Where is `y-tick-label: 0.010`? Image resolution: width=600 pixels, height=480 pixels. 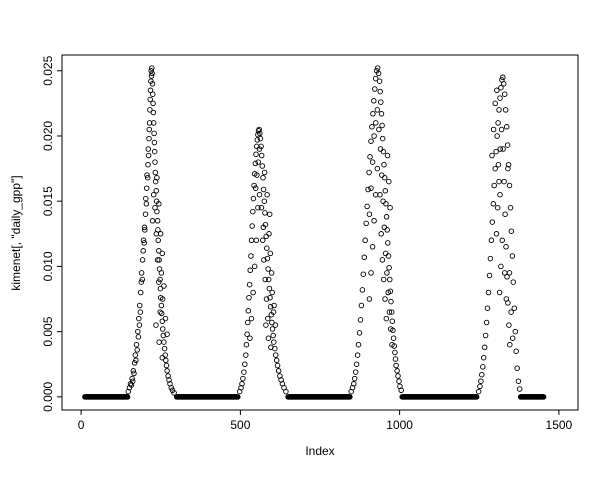 y-tick-label: 0.010 is located at coordinates (48, 266).